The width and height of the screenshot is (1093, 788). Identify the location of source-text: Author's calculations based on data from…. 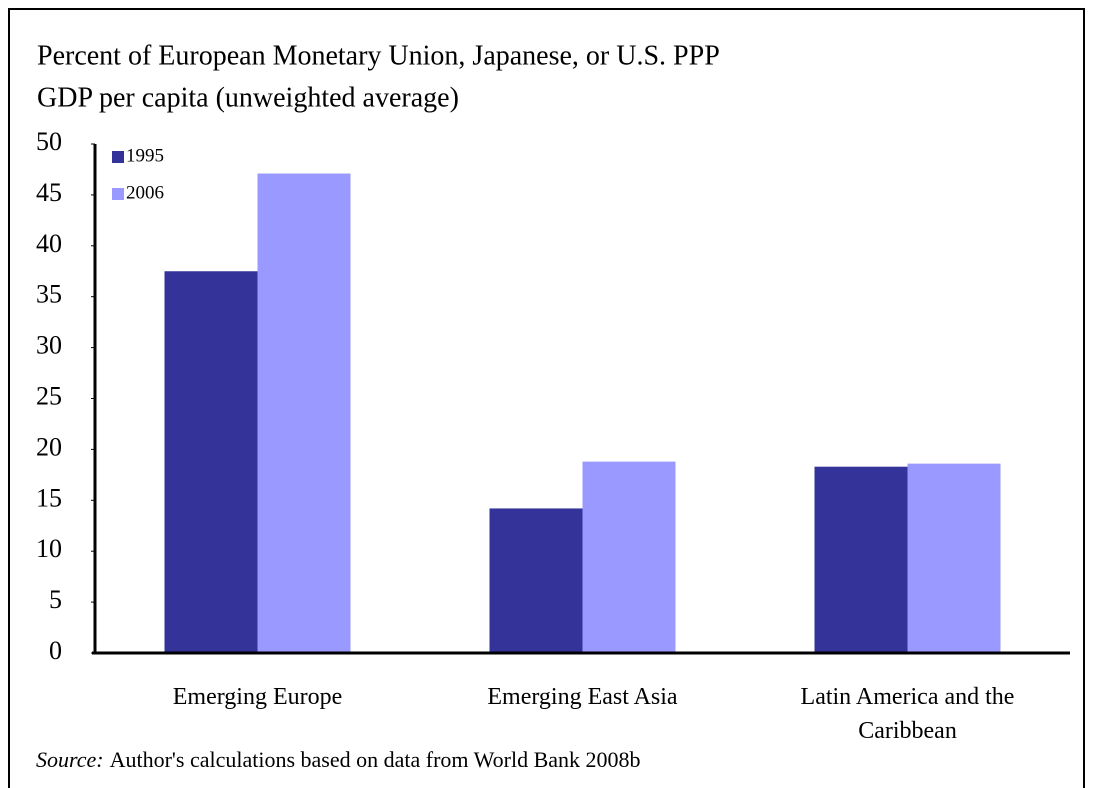
(375, 759).